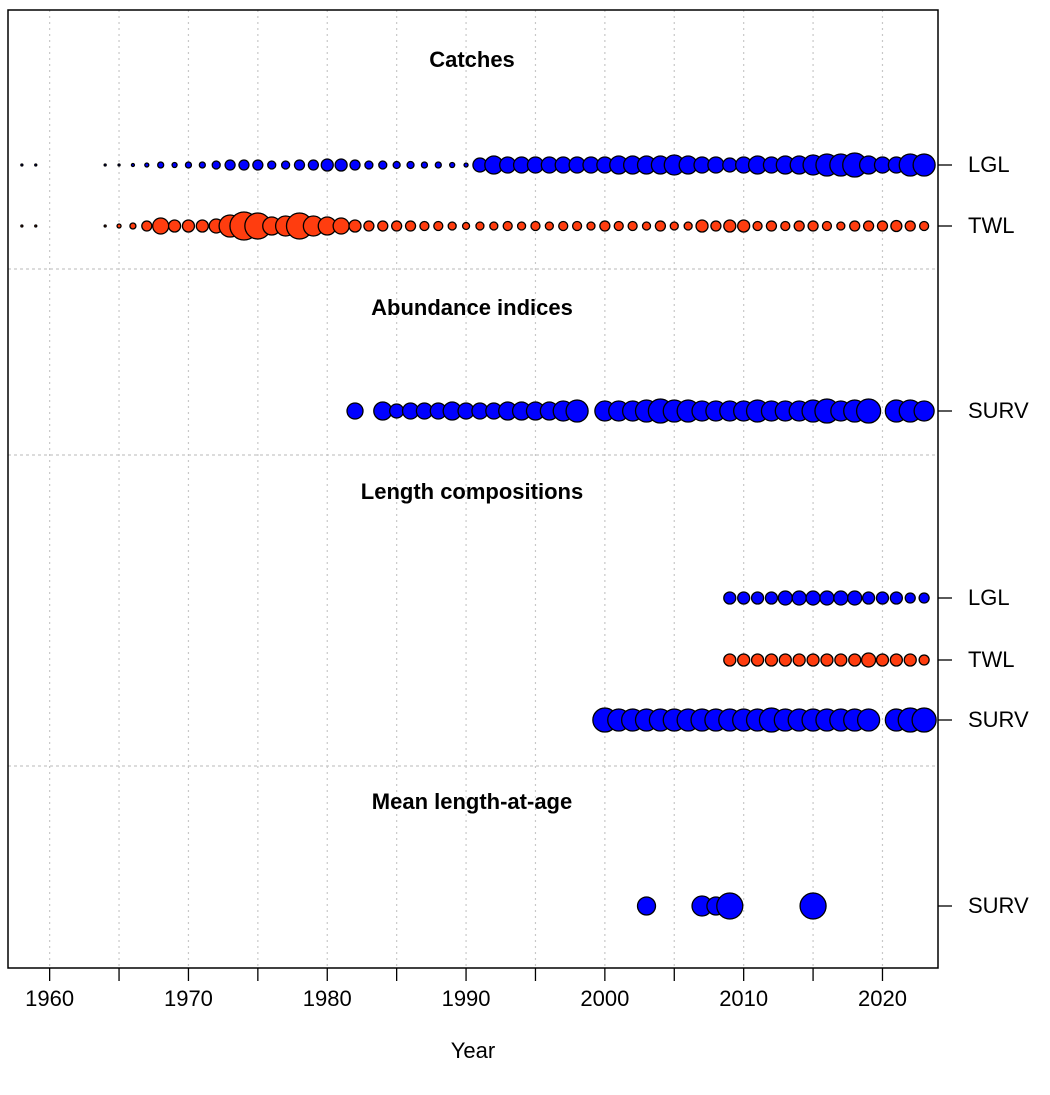 Image resolution: width=1050 pixels, height=1095 pixels. Describe the element at coordinates (472, 59) in the screenshot. I see `section-title: Catches` at that location.